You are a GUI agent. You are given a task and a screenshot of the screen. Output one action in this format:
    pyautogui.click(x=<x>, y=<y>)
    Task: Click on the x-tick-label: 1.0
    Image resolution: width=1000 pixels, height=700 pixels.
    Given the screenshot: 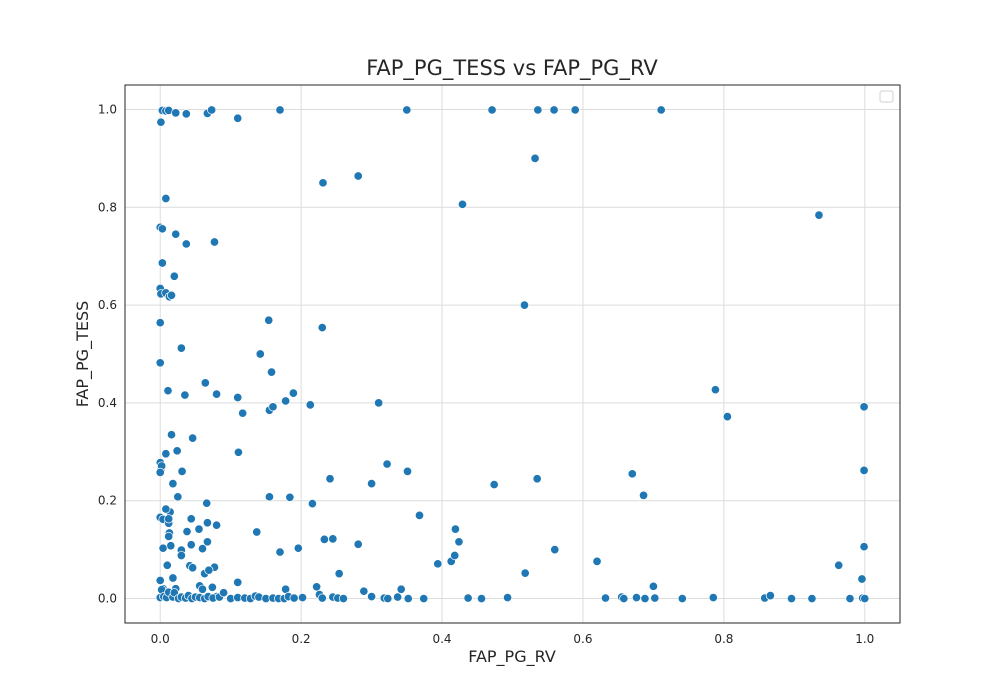 What is the action you would take?
    pyautogui.click(x=864, y=639)
    